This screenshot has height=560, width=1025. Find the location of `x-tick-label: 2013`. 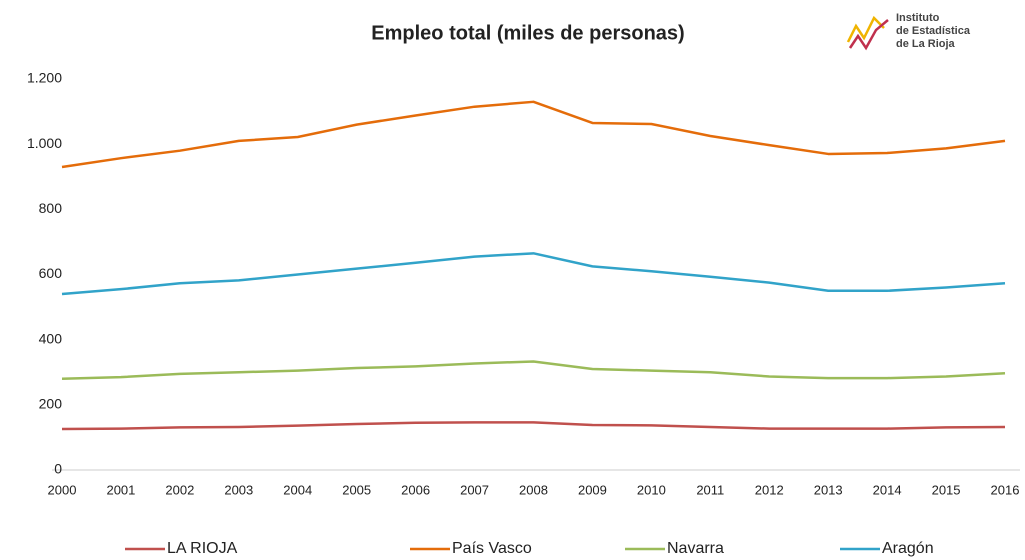

x-tick-label: 2013 is located at coordinates (828, 489).